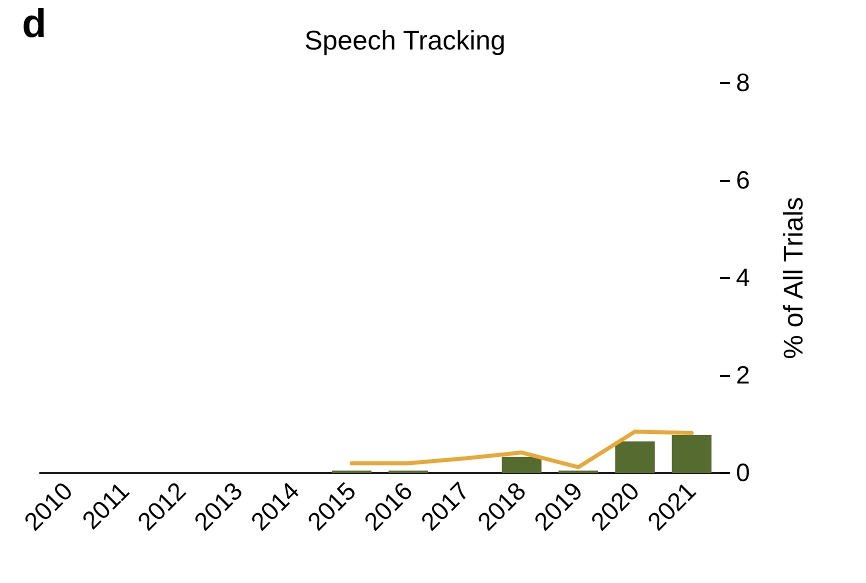 Image resolution: width=866 pixels, height=583 pixels. I want to click on chart-title: Speech Tracking, so click(405, 41).